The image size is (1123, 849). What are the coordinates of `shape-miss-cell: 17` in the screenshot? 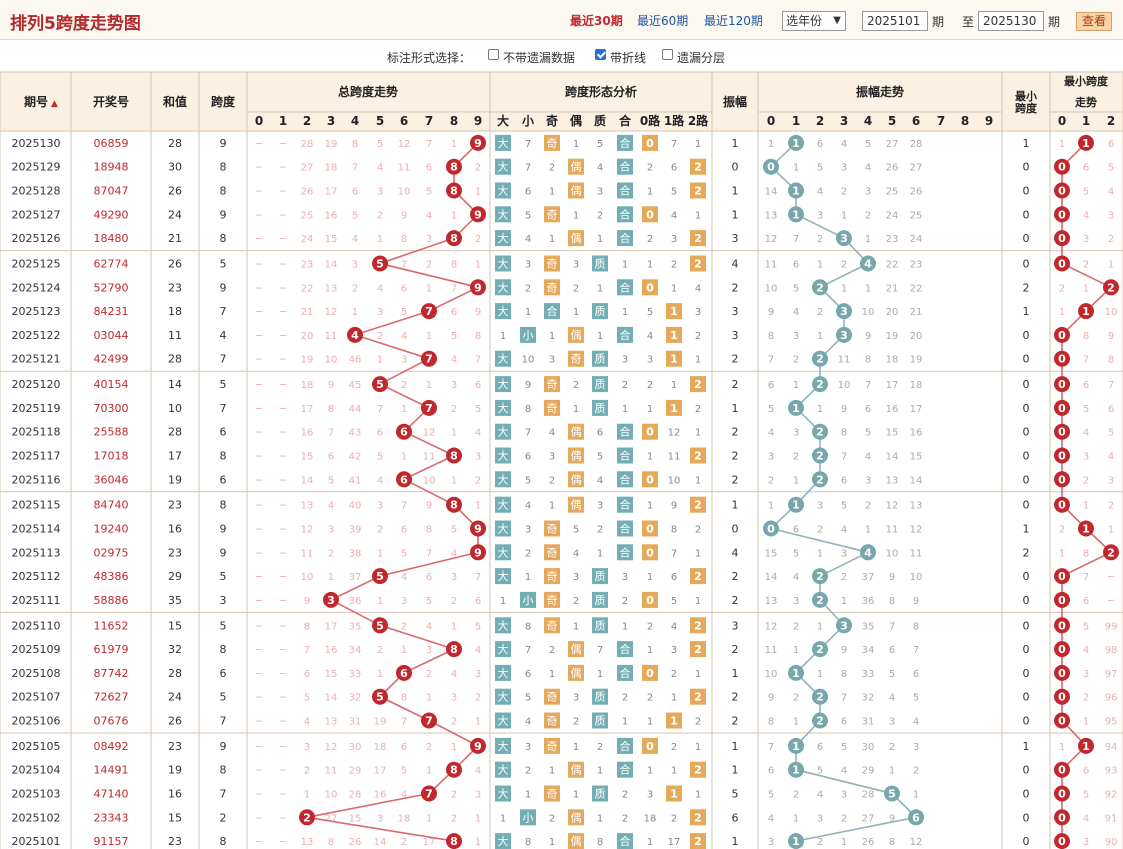 It's located at (674, 842).